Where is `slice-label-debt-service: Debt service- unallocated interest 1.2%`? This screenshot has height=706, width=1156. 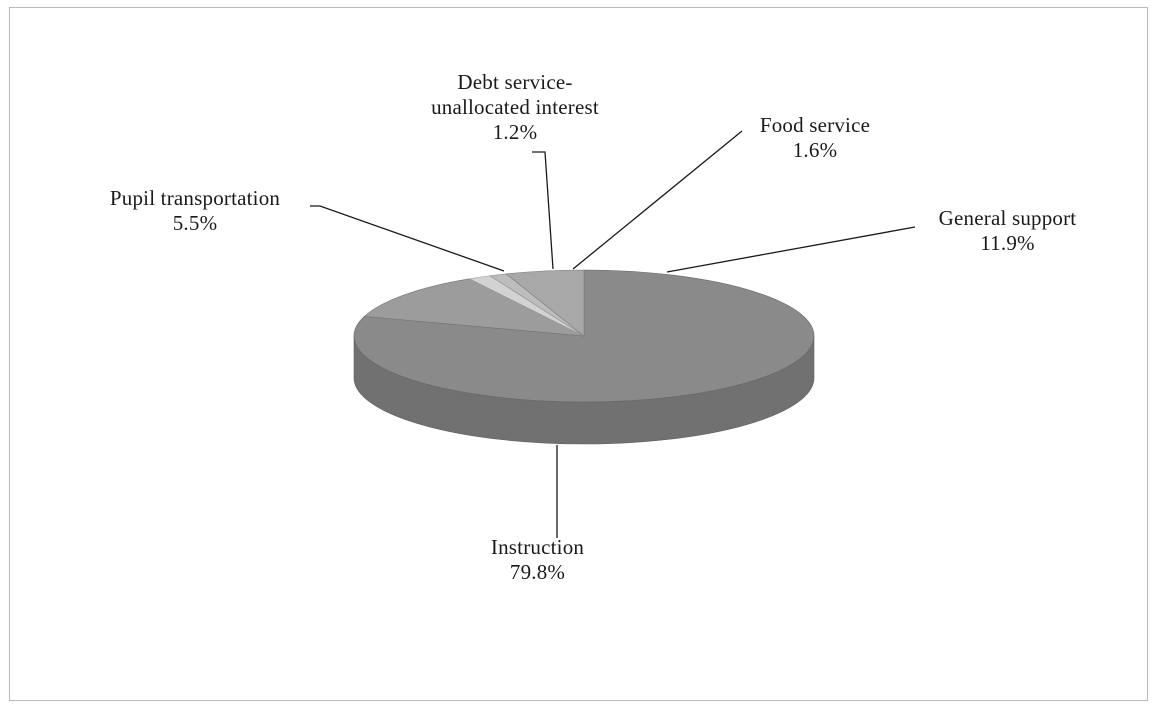
slice-label-debt-service: Debt service- unallocated interest 1.2% is located at coordinates (515, 107).